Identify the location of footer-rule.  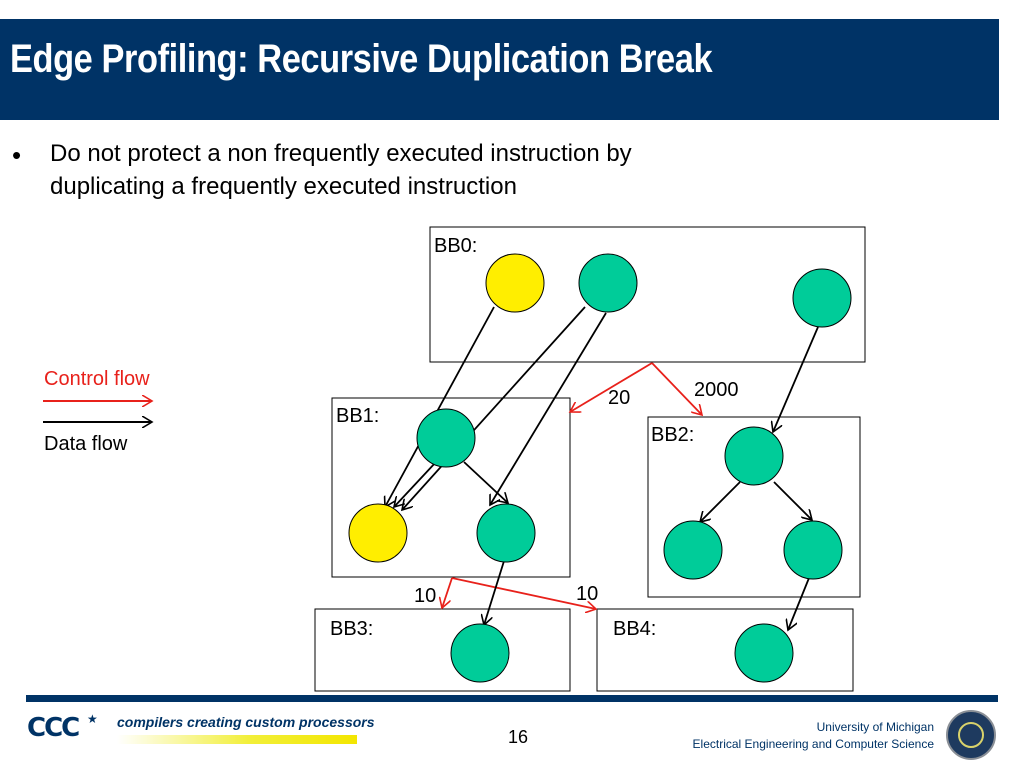
(512, 698).